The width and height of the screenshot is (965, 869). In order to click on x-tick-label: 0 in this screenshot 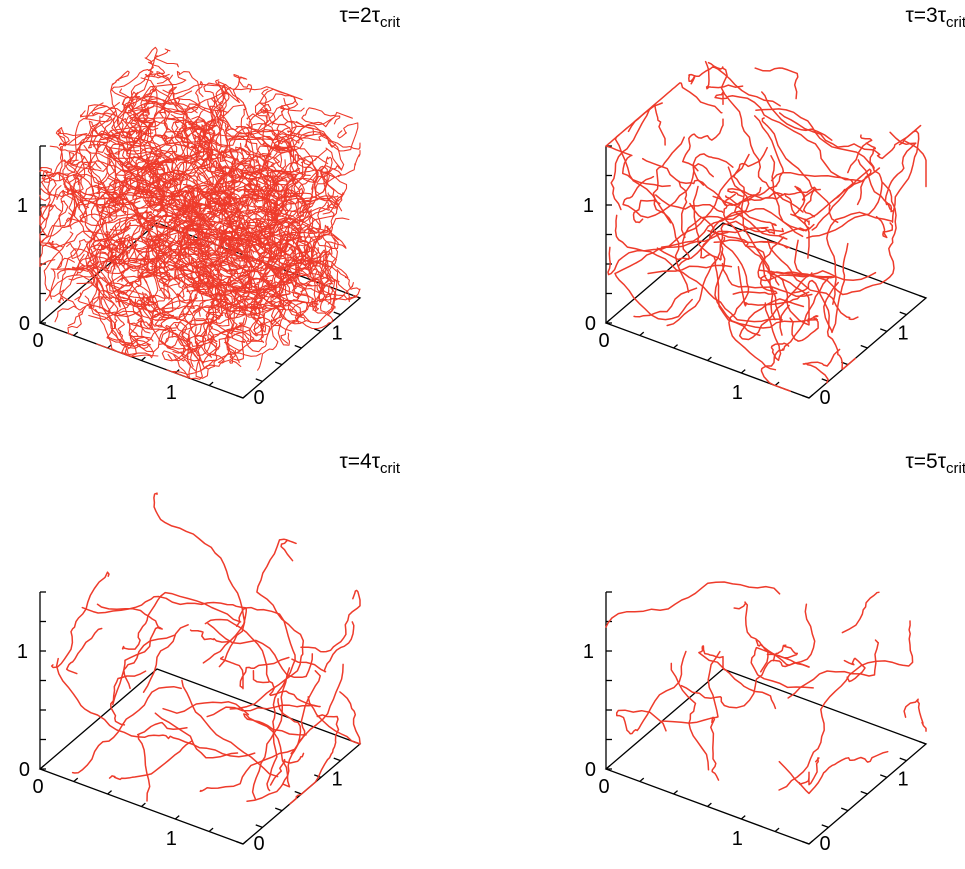, I will do `click(37, 341)`.